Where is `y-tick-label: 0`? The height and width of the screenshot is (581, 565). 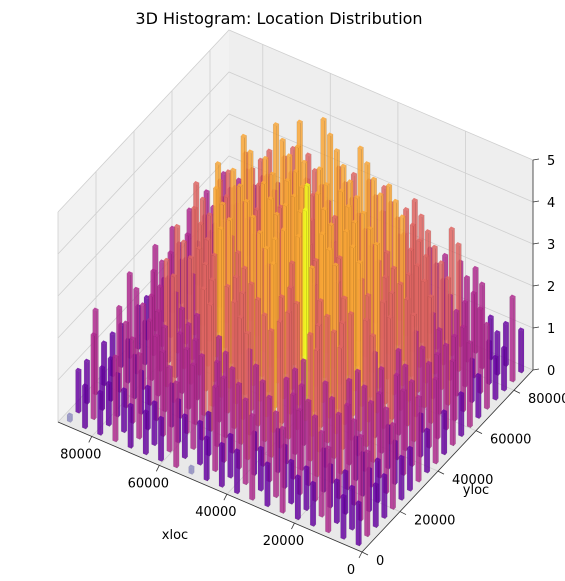
y-tick-label: 0 is located at coordinates (380, 561).